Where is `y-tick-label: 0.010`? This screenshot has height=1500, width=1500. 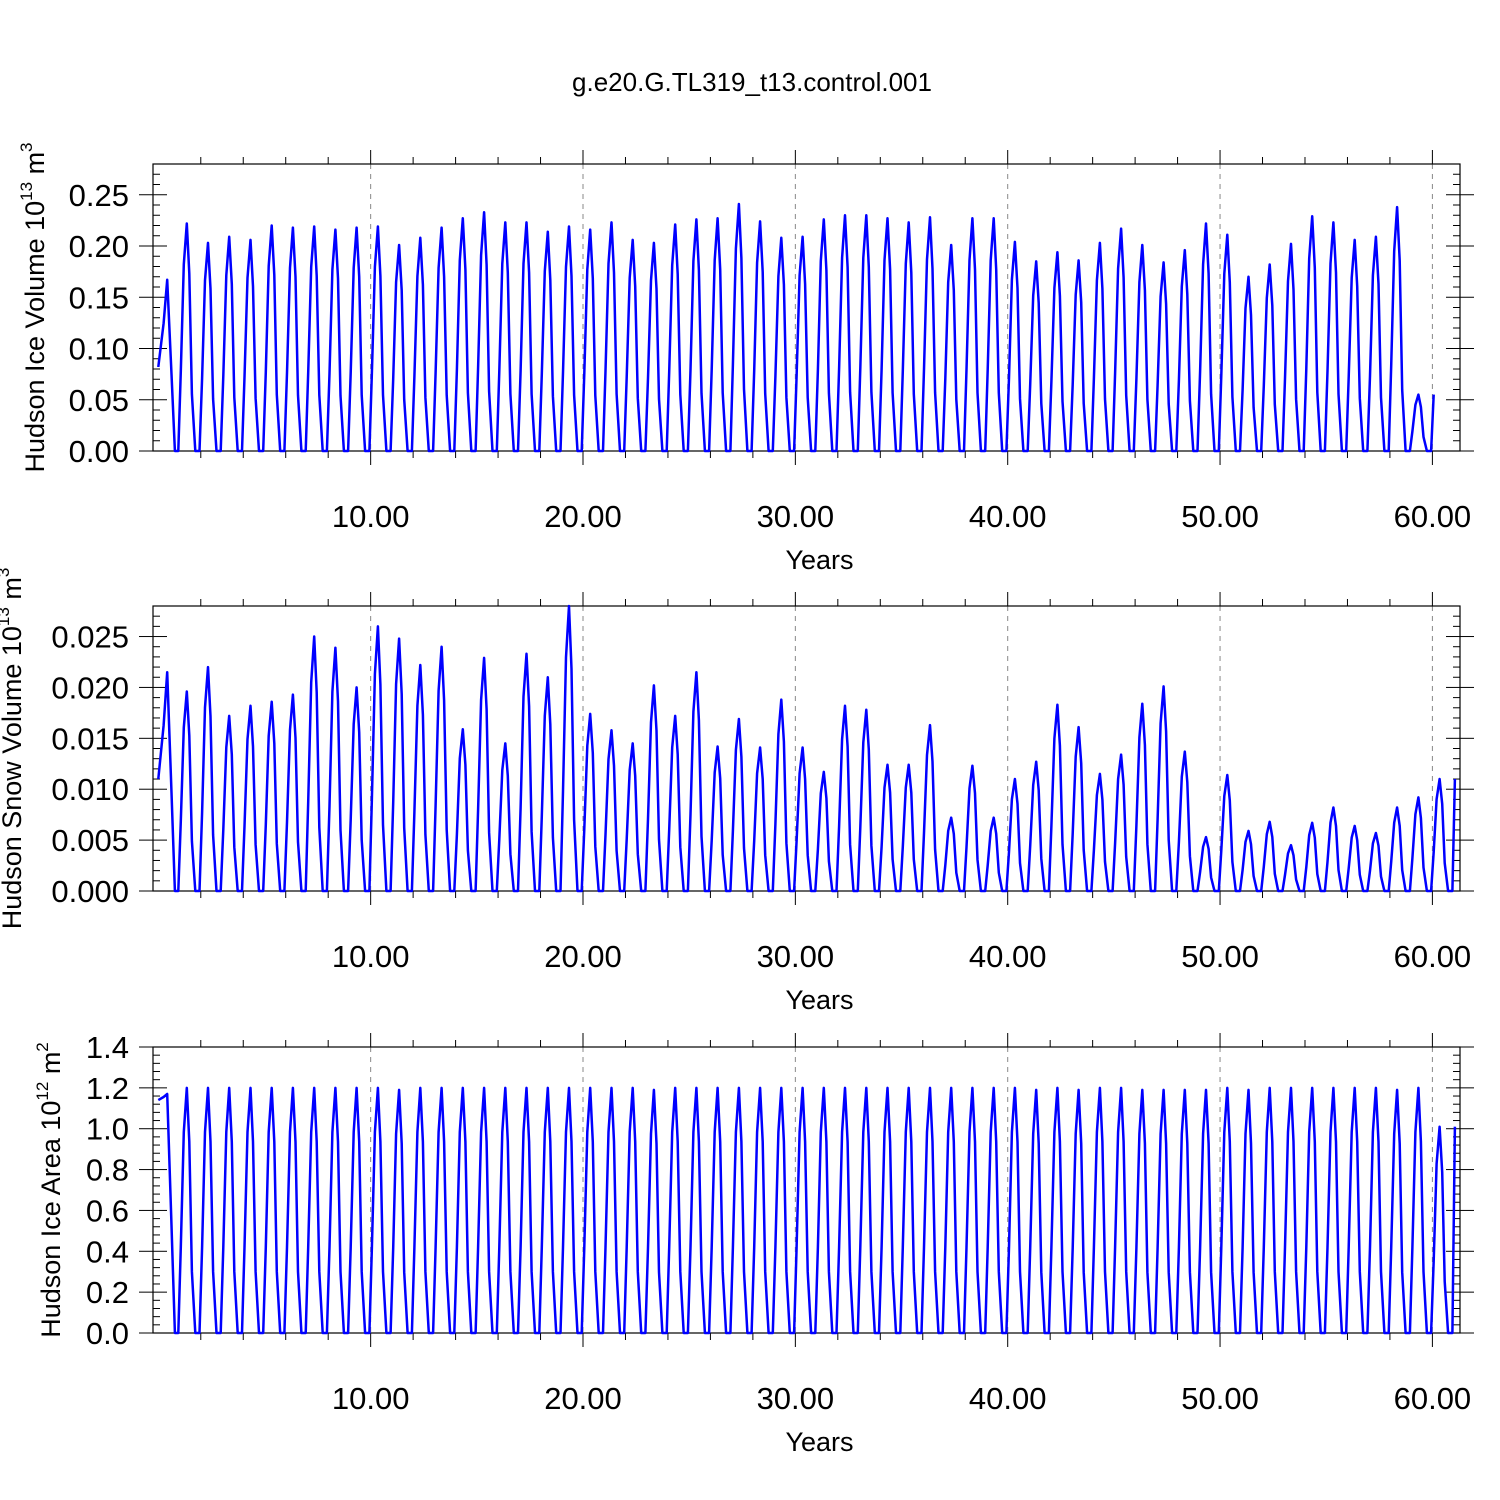 y-tick-label: 0.010 is located at coordinates (90, 789).